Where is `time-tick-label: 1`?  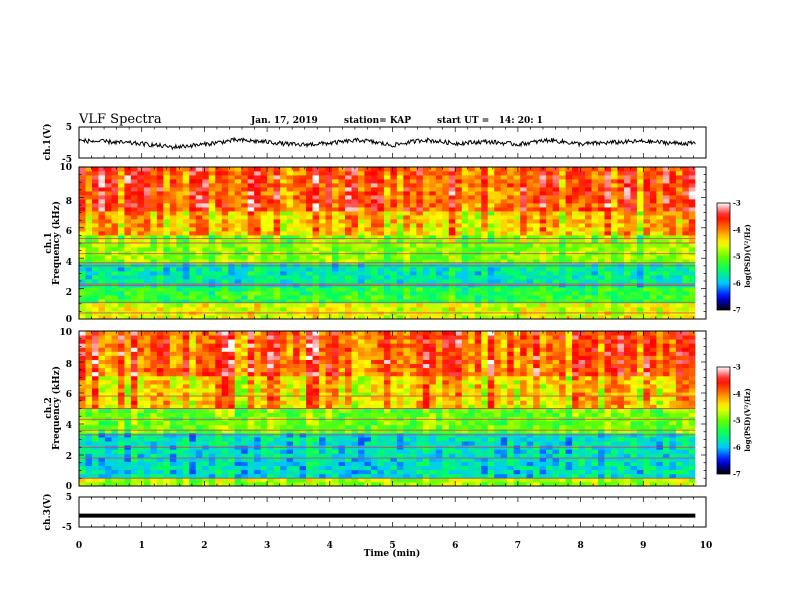
time-tick-label: 1 is located at coordinates (142, 546).